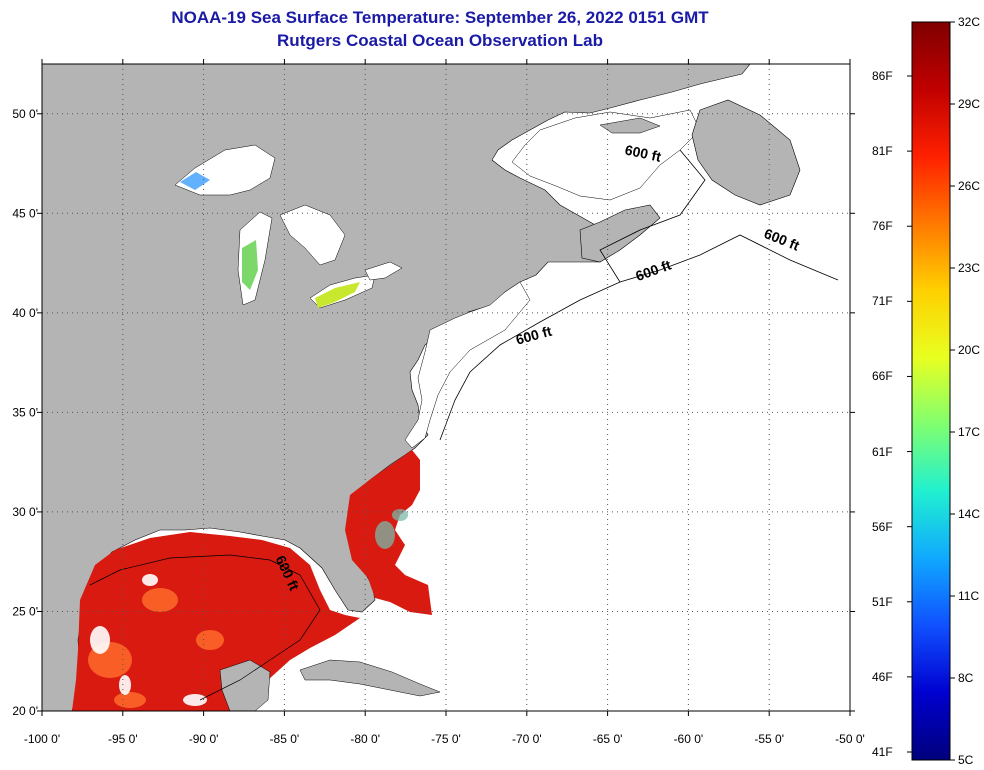 Image resolution: width=984 pixels, height=770 pixels. I want to click on gulf-st-lawrence, so click(606, 155).